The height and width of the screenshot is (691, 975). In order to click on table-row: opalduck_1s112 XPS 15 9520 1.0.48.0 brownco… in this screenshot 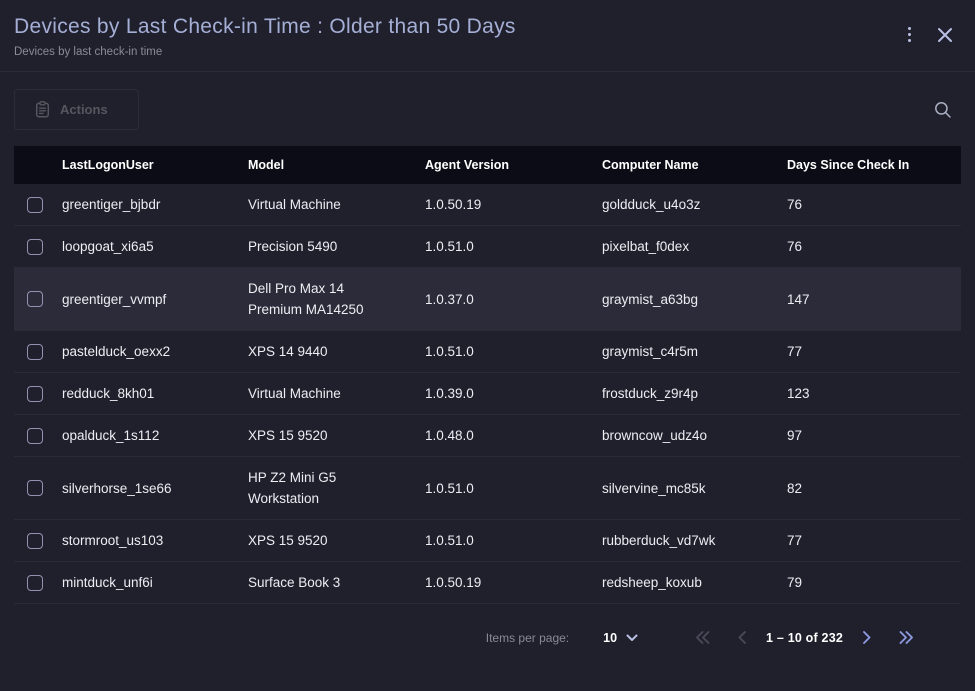, I will do `click(487, 436)`.